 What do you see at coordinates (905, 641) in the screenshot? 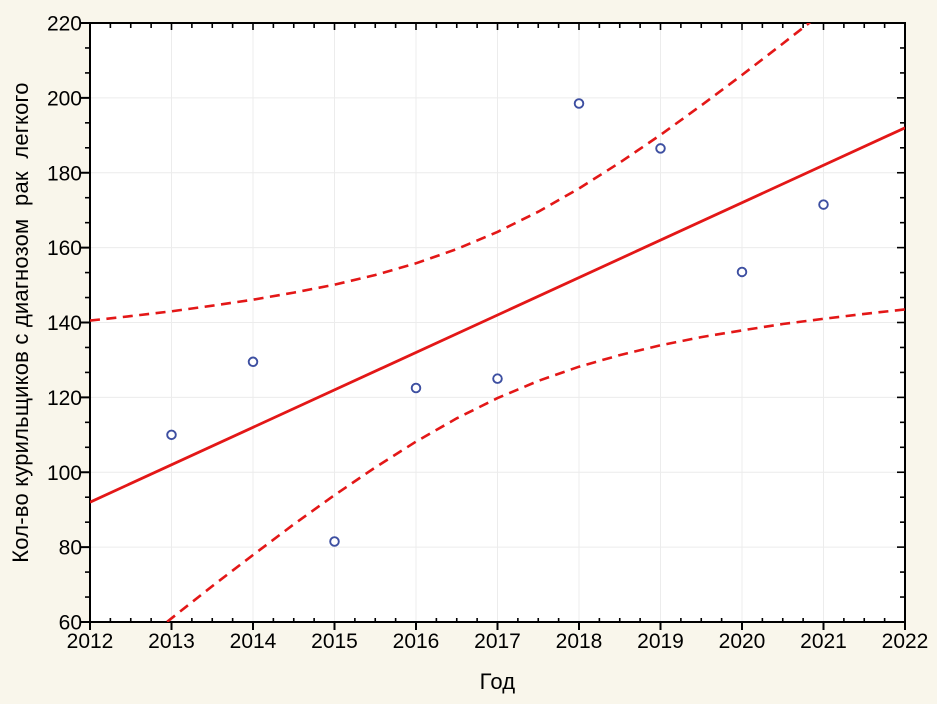
I see `x-tick-label: 2022` at bounding box center [905, 641].